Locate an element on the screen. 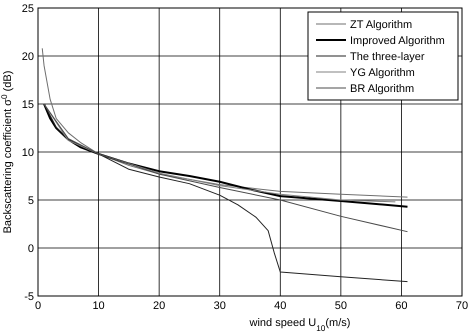 The width and height of the screenshot is (474, 332). legend-label: BR Algorithm is located at coordinates (382, 89).